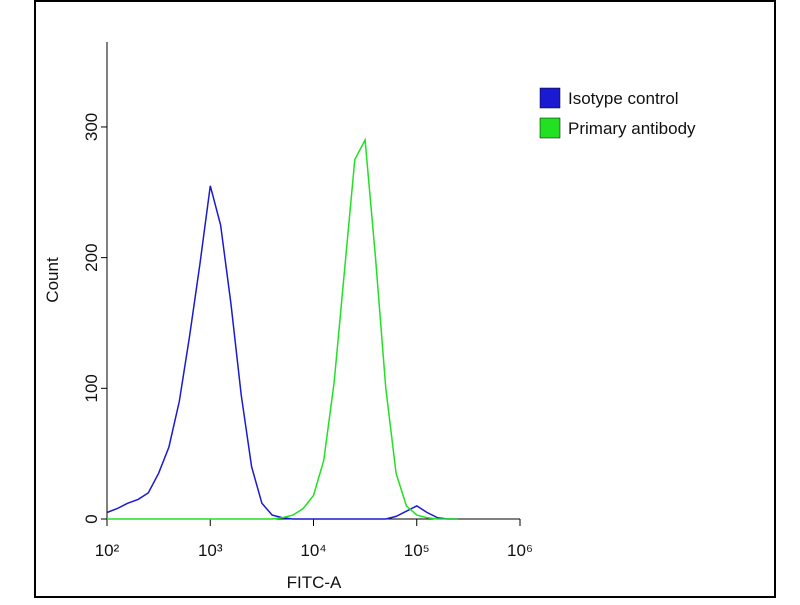 The width and height of the screenshot is (800, 605). What do you see at coordinates (314, 582) in the screenshot?
I see `x-axis-label: FITC-A` at bounding box center [314, 582].